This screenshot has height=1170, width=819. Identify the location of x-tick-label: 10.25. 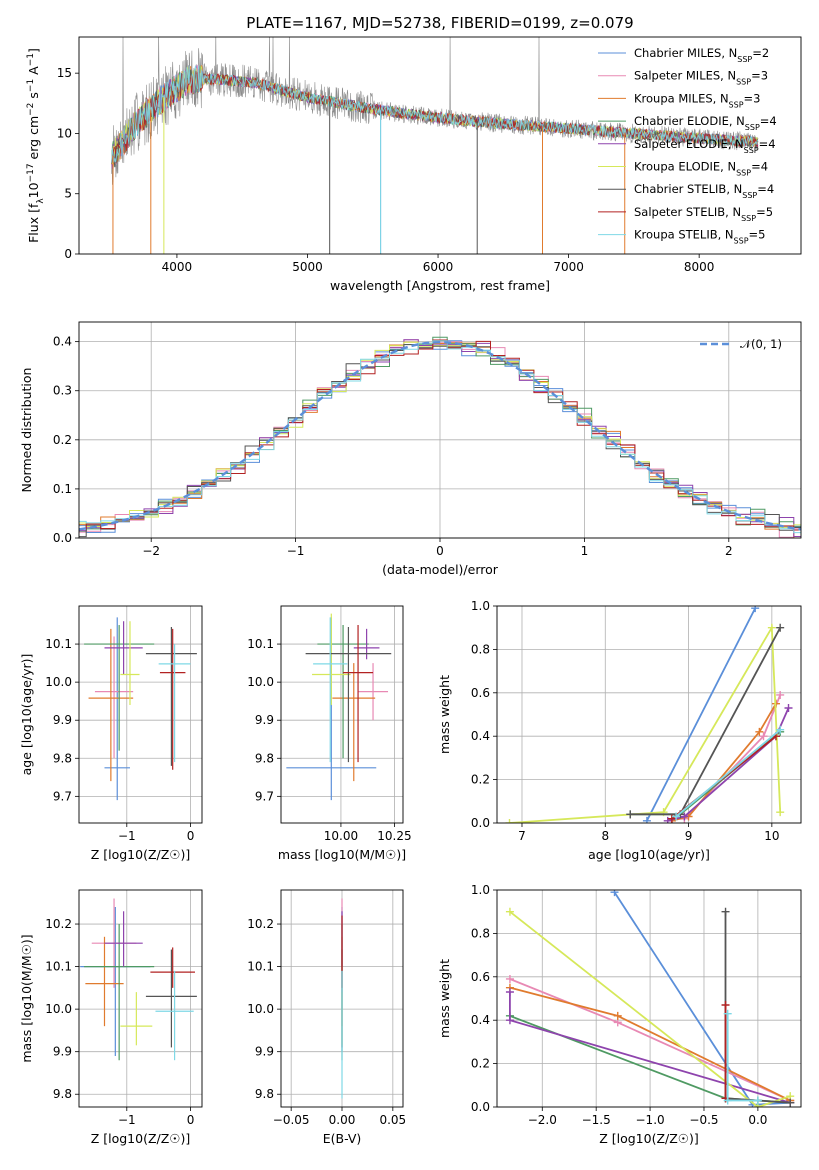
(394, 836).